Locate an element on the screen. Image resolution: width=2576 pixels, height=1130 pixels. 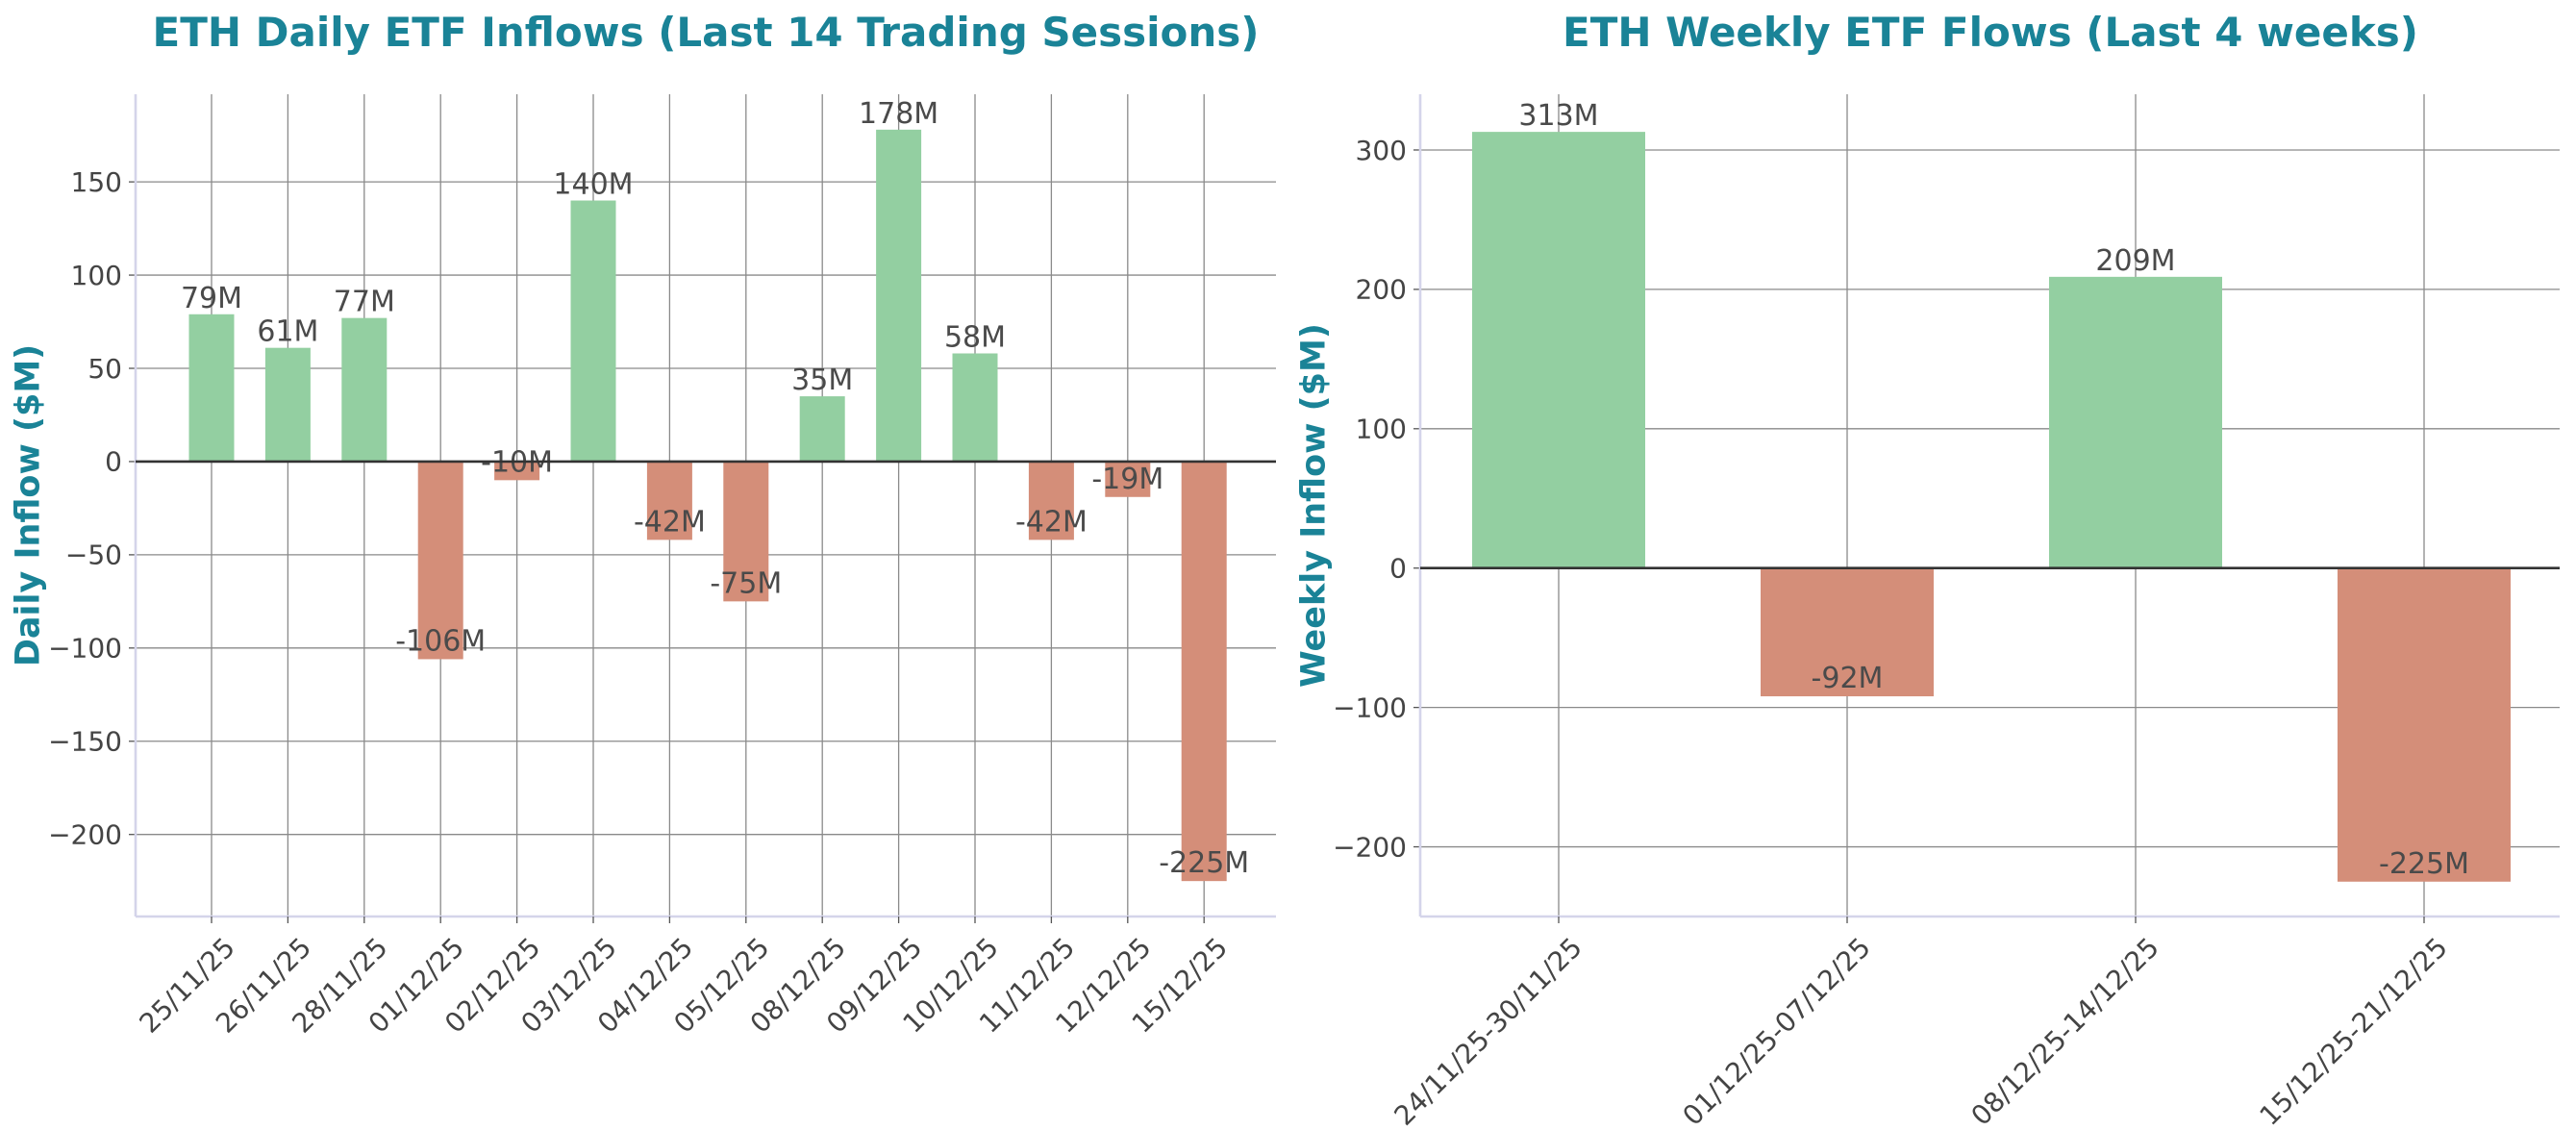
data-label: -19M is located at coordinates (1127, 479).